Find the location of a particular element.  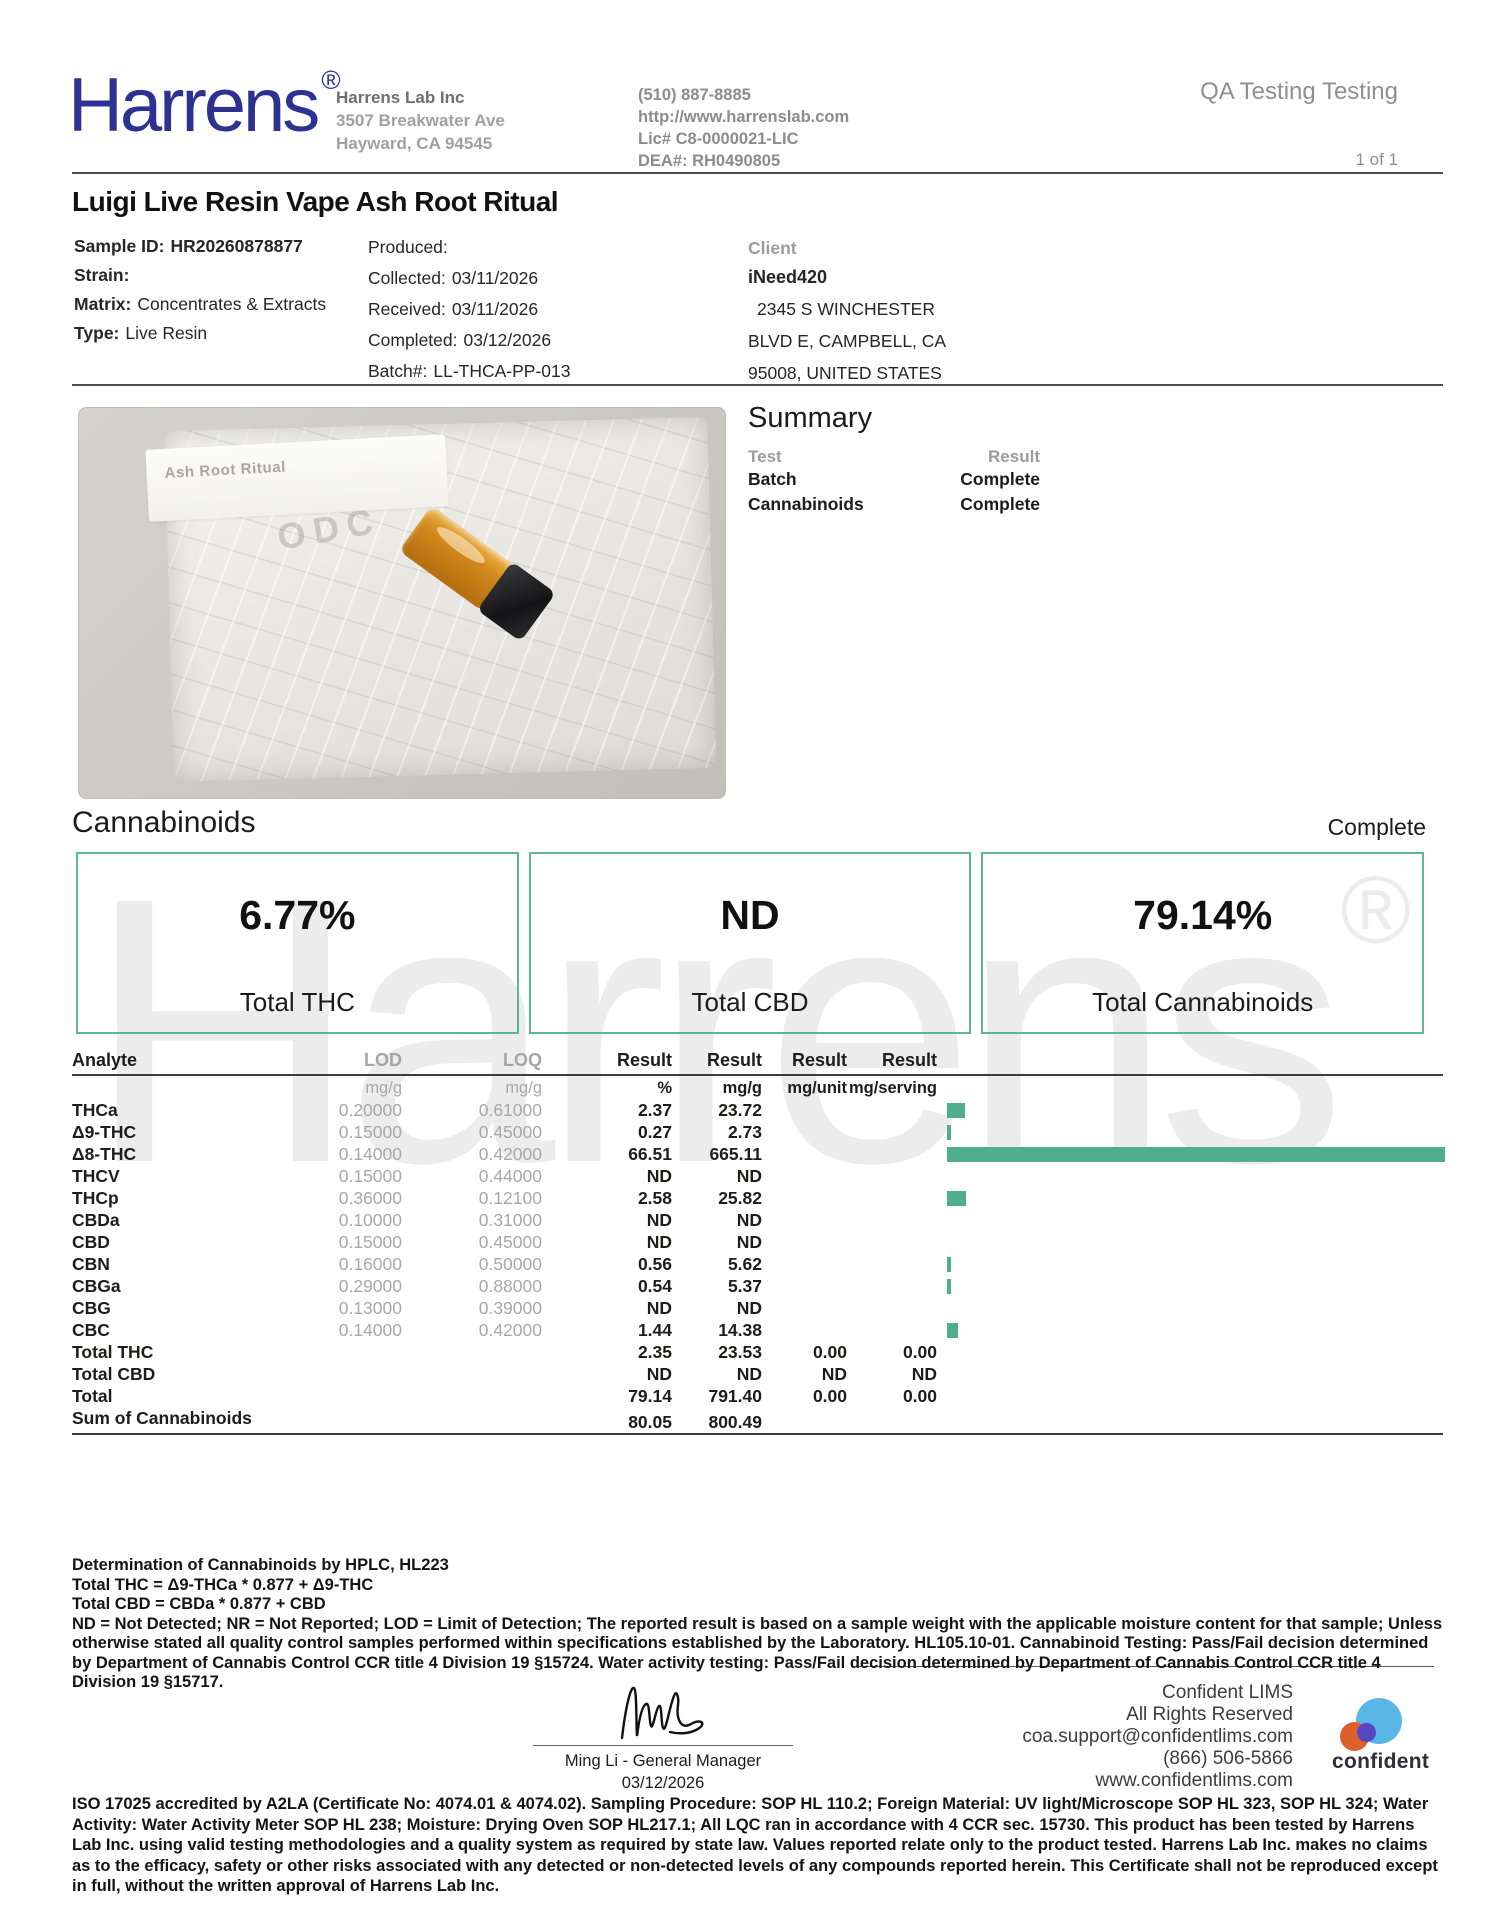

confident-logo-overlap-circle is located at coordinates (1366, 1732).